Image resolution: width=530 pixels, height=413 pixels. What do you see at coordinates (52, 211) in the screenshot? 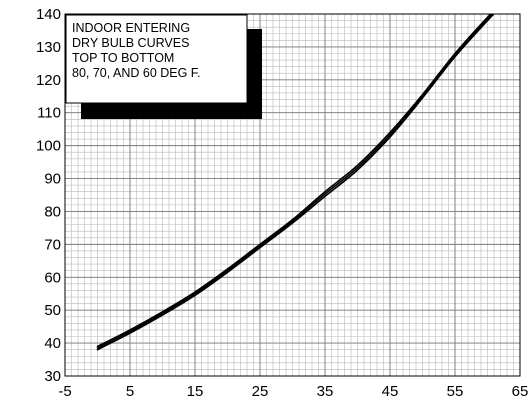
I see `y-tick-label: 80` at bounding box center [52, 211].